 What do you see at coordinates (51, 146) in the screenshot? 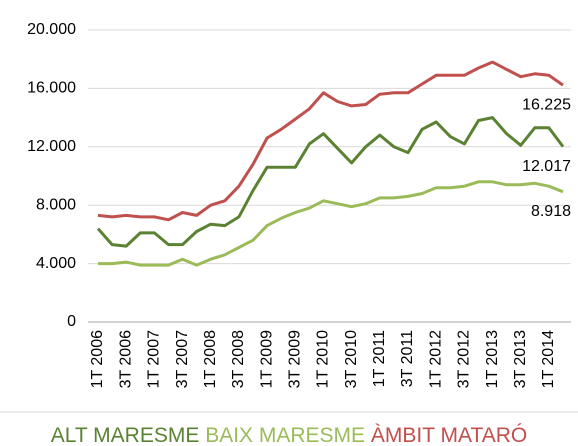
I see `y-tick-label: 12.000` at bounding box center [51, 146].